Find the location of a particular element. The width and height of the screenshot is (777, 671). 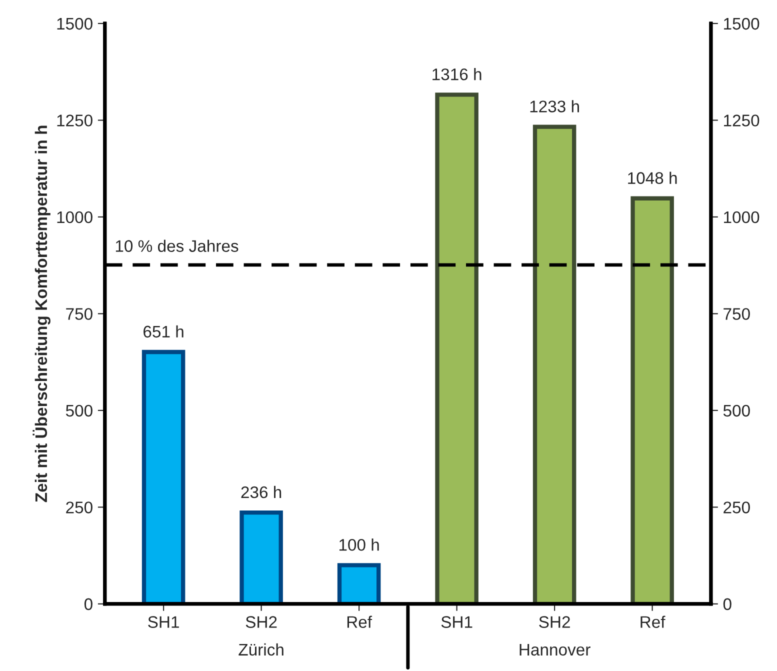

y-tick-label: 500 is located at coordinates (79, 410).